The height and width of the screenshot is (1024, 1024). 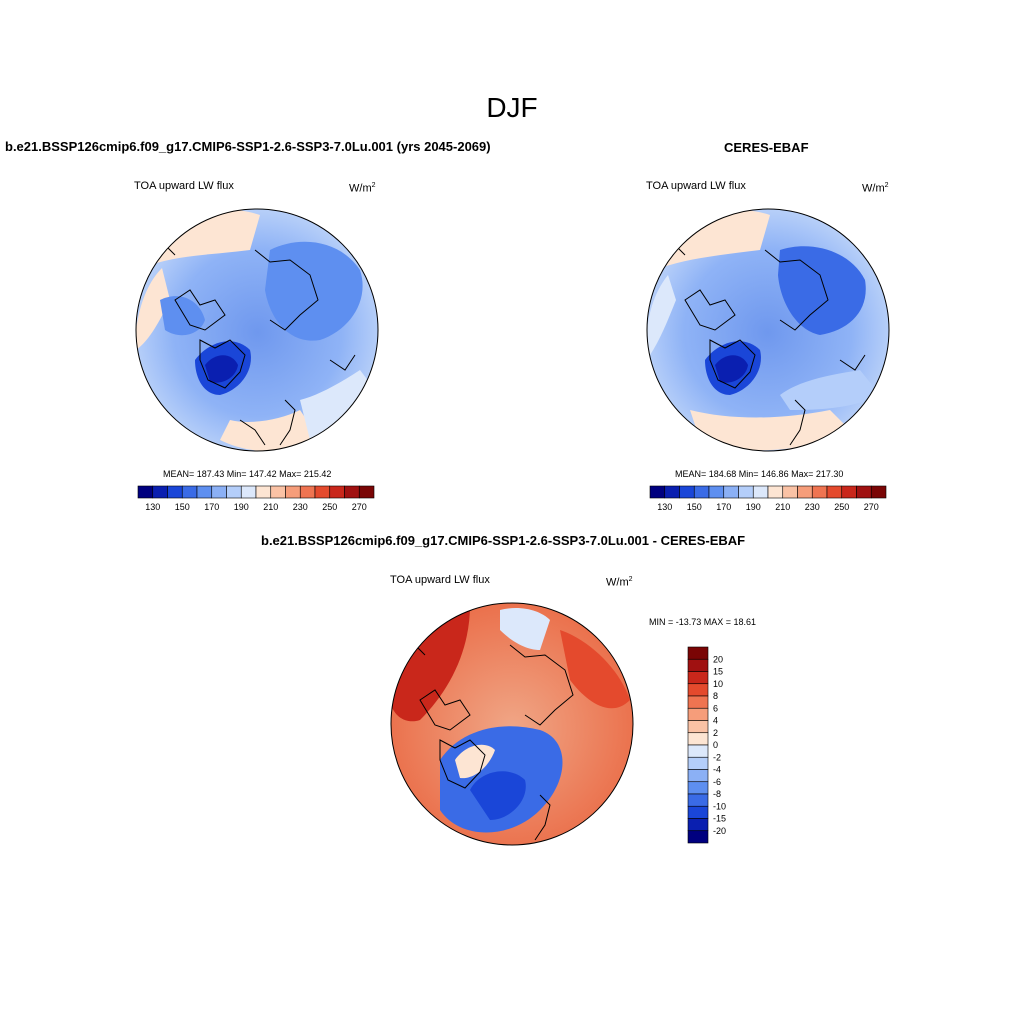 I want to click on colorbar-tick-label: 6, so click(x=715, y=708).